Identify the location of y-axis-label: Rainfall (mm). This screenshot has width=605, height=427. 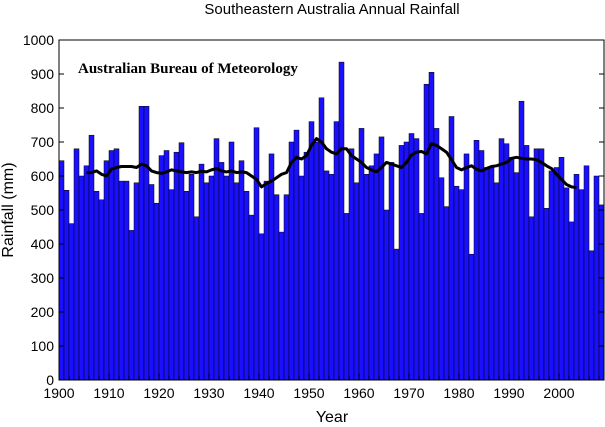
(8, 209).